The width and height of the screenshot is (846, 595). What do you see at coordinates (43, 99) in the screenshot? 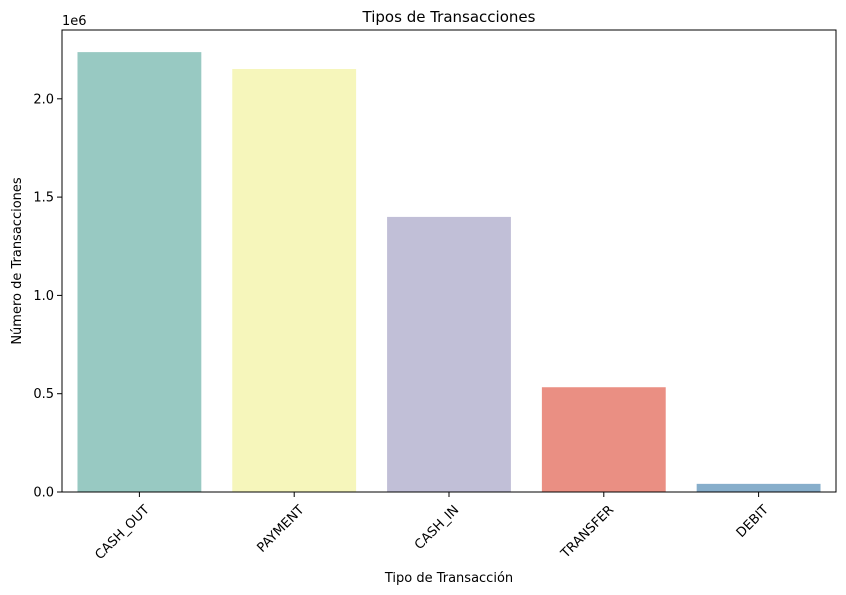
I see `y-tick-label: 2.0` at bounding box center [43, 99].